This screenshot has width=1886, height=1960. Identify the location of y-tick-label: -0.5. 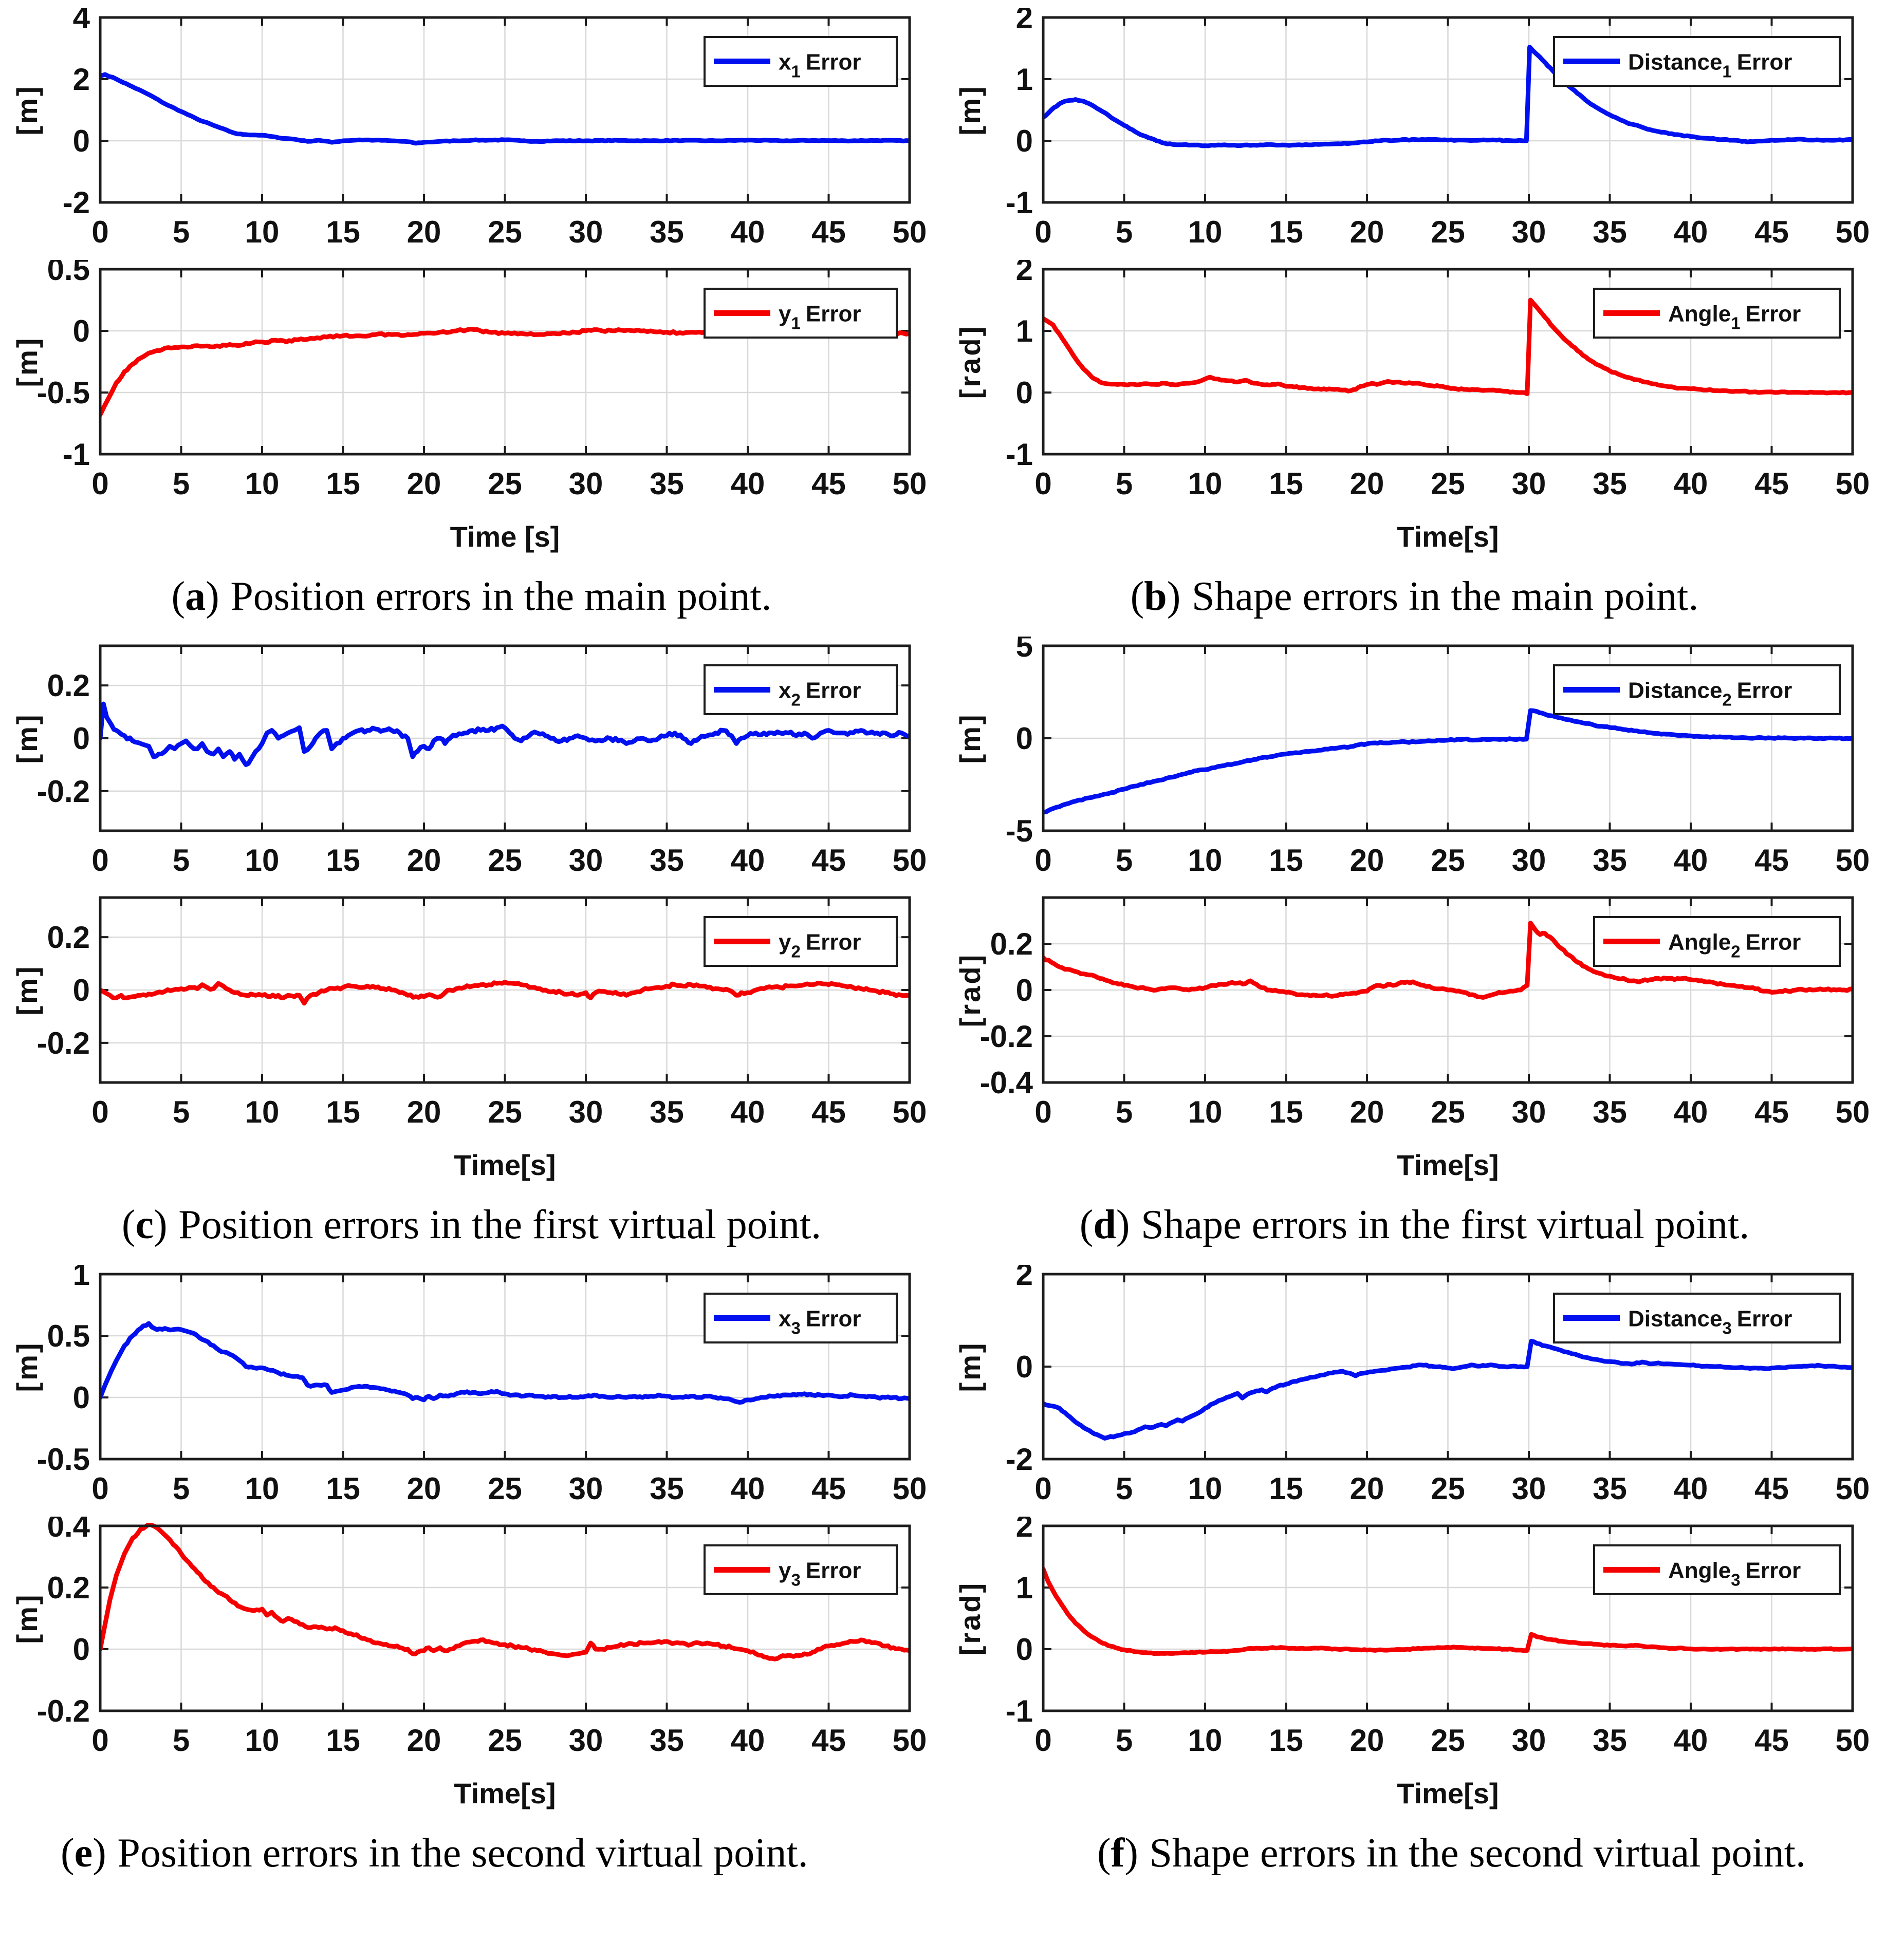
(64, 393).